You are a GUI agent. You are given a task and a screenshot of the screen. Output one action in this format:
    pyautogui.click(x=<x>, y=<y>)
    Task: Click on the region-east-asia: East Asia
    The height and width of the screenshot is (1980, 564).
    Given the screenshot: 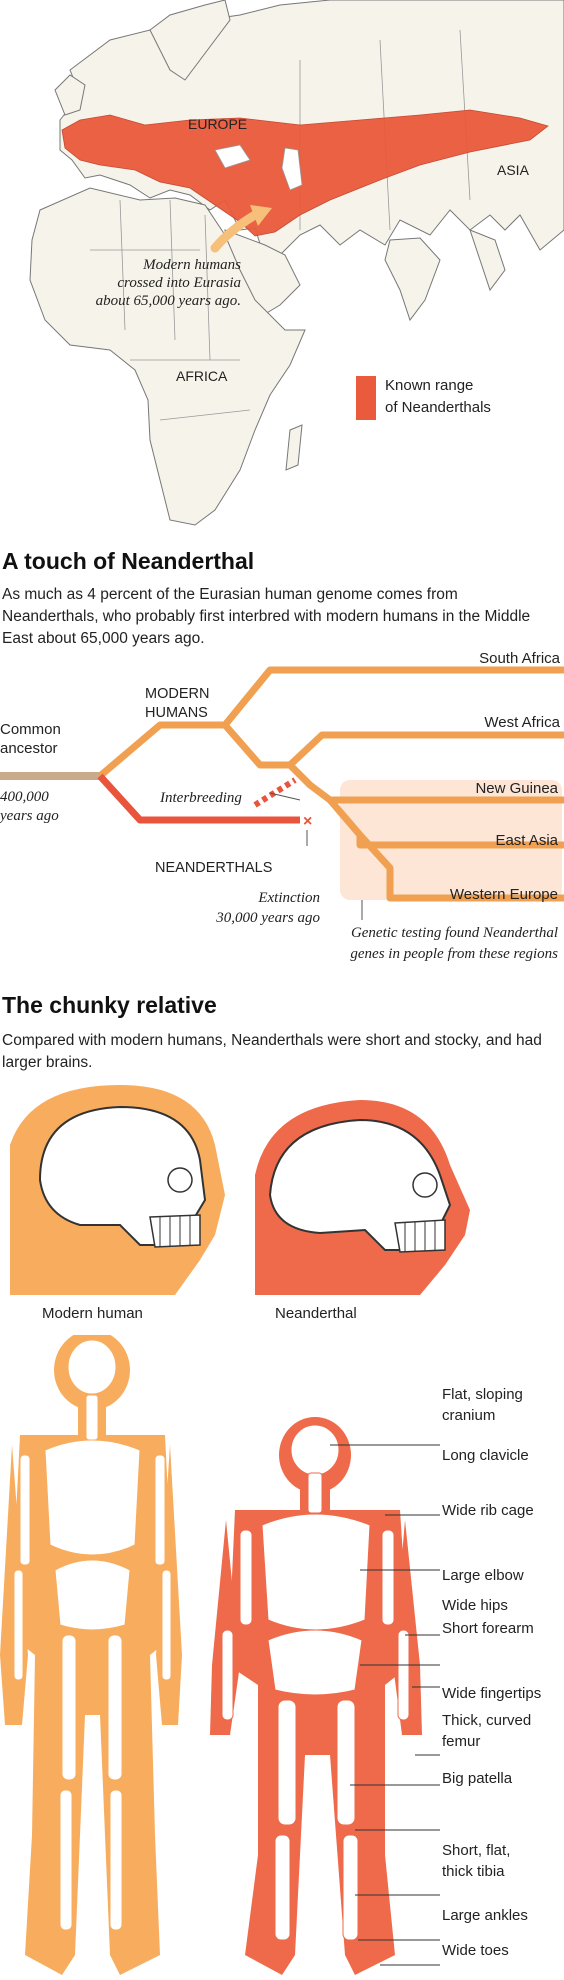 What is the action you would take?
    pyautogui.click(x=526, y=840)
    